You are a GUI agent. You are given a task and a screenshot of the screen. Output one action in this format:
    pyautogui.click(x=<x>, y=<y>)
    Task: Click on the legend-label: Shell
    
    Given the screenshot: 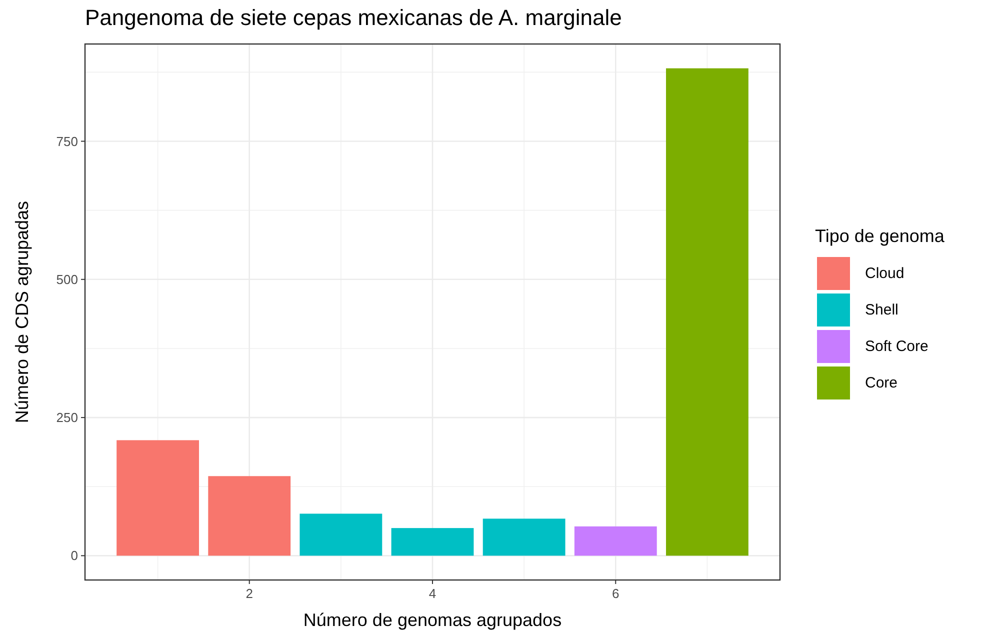 What is the action you would take?
    pyautogui.click(x=881, y=310)
    